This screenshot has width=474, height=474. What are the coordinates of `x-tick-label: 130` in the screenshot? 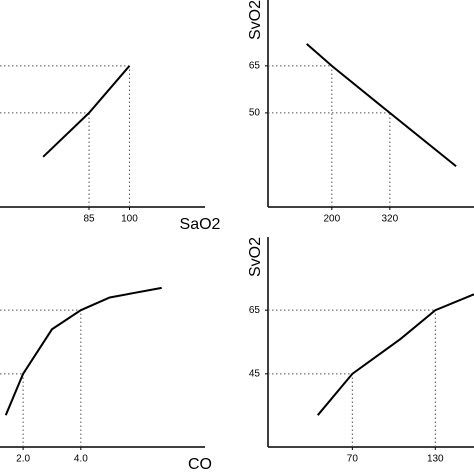 It's located at (435, 459).